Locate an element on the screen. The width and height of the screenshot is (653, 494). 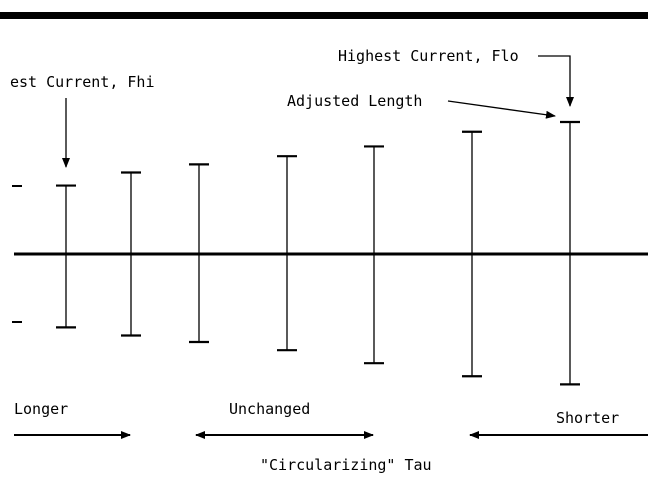
label-highest-current-fhi: est Current, Fhi is located at coordinates (82, 82).